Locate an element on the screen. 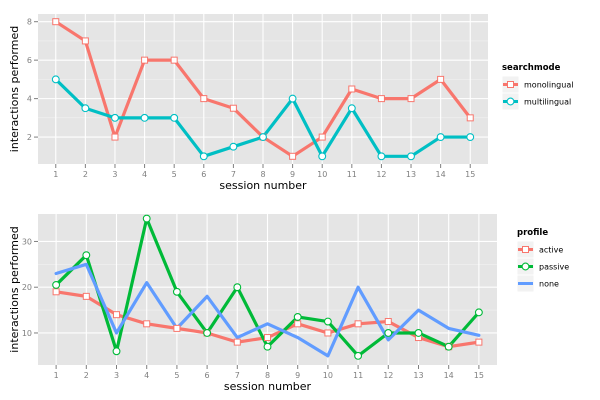 This screenshot has width=600, height=400. legend-item-monolingual: monolingual is located at coordinates (537, 84).